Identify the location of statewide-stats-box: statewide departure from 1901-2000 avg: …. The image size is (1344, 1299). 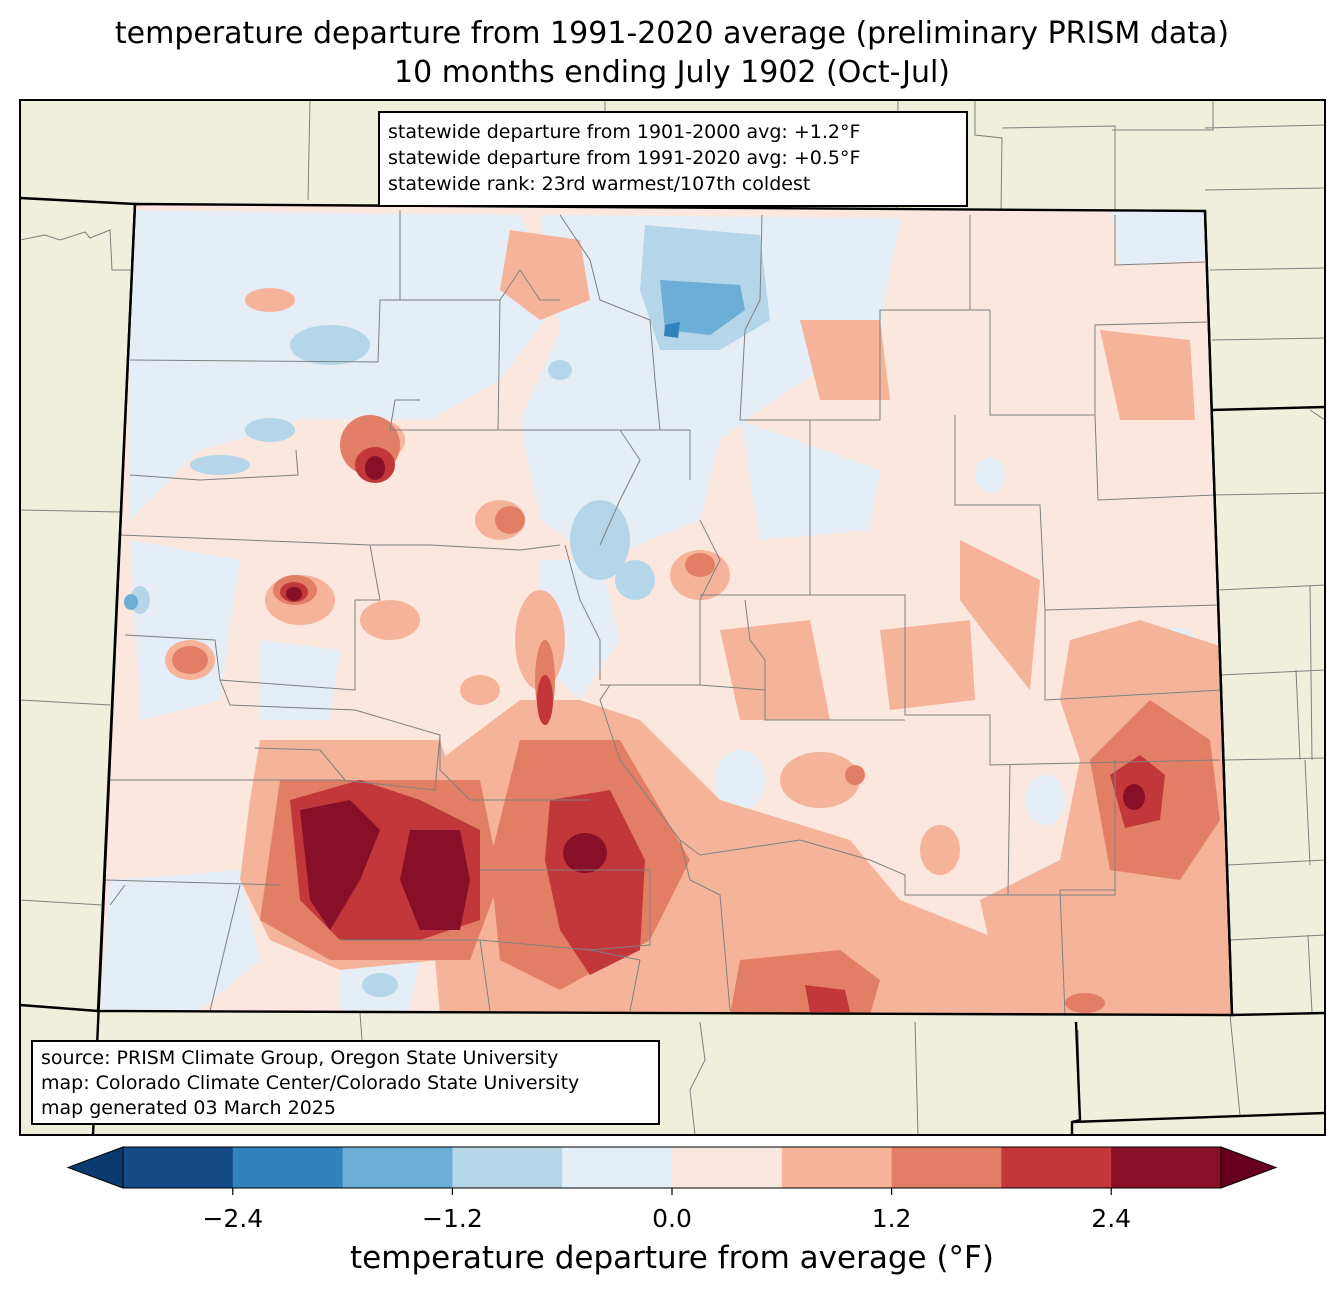
(673, 159).